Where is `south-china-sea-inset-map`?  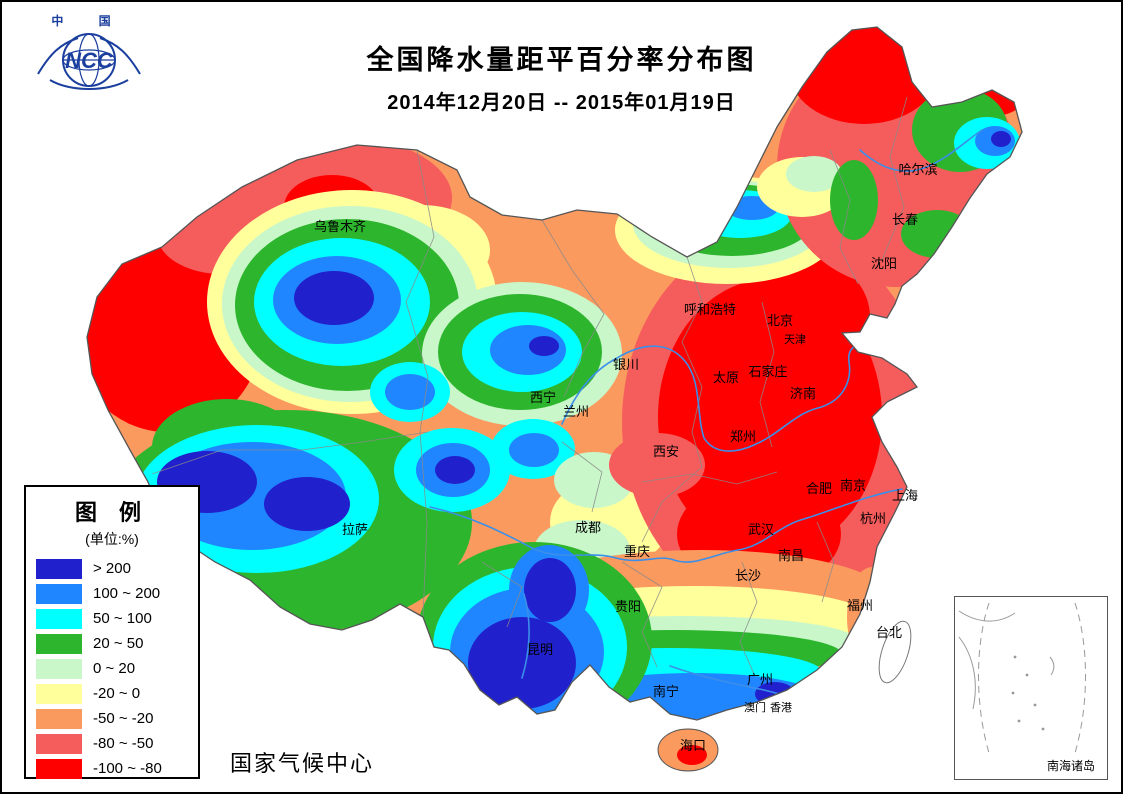
south-china-sea-inset-map is located at coordinates (1022, 678).